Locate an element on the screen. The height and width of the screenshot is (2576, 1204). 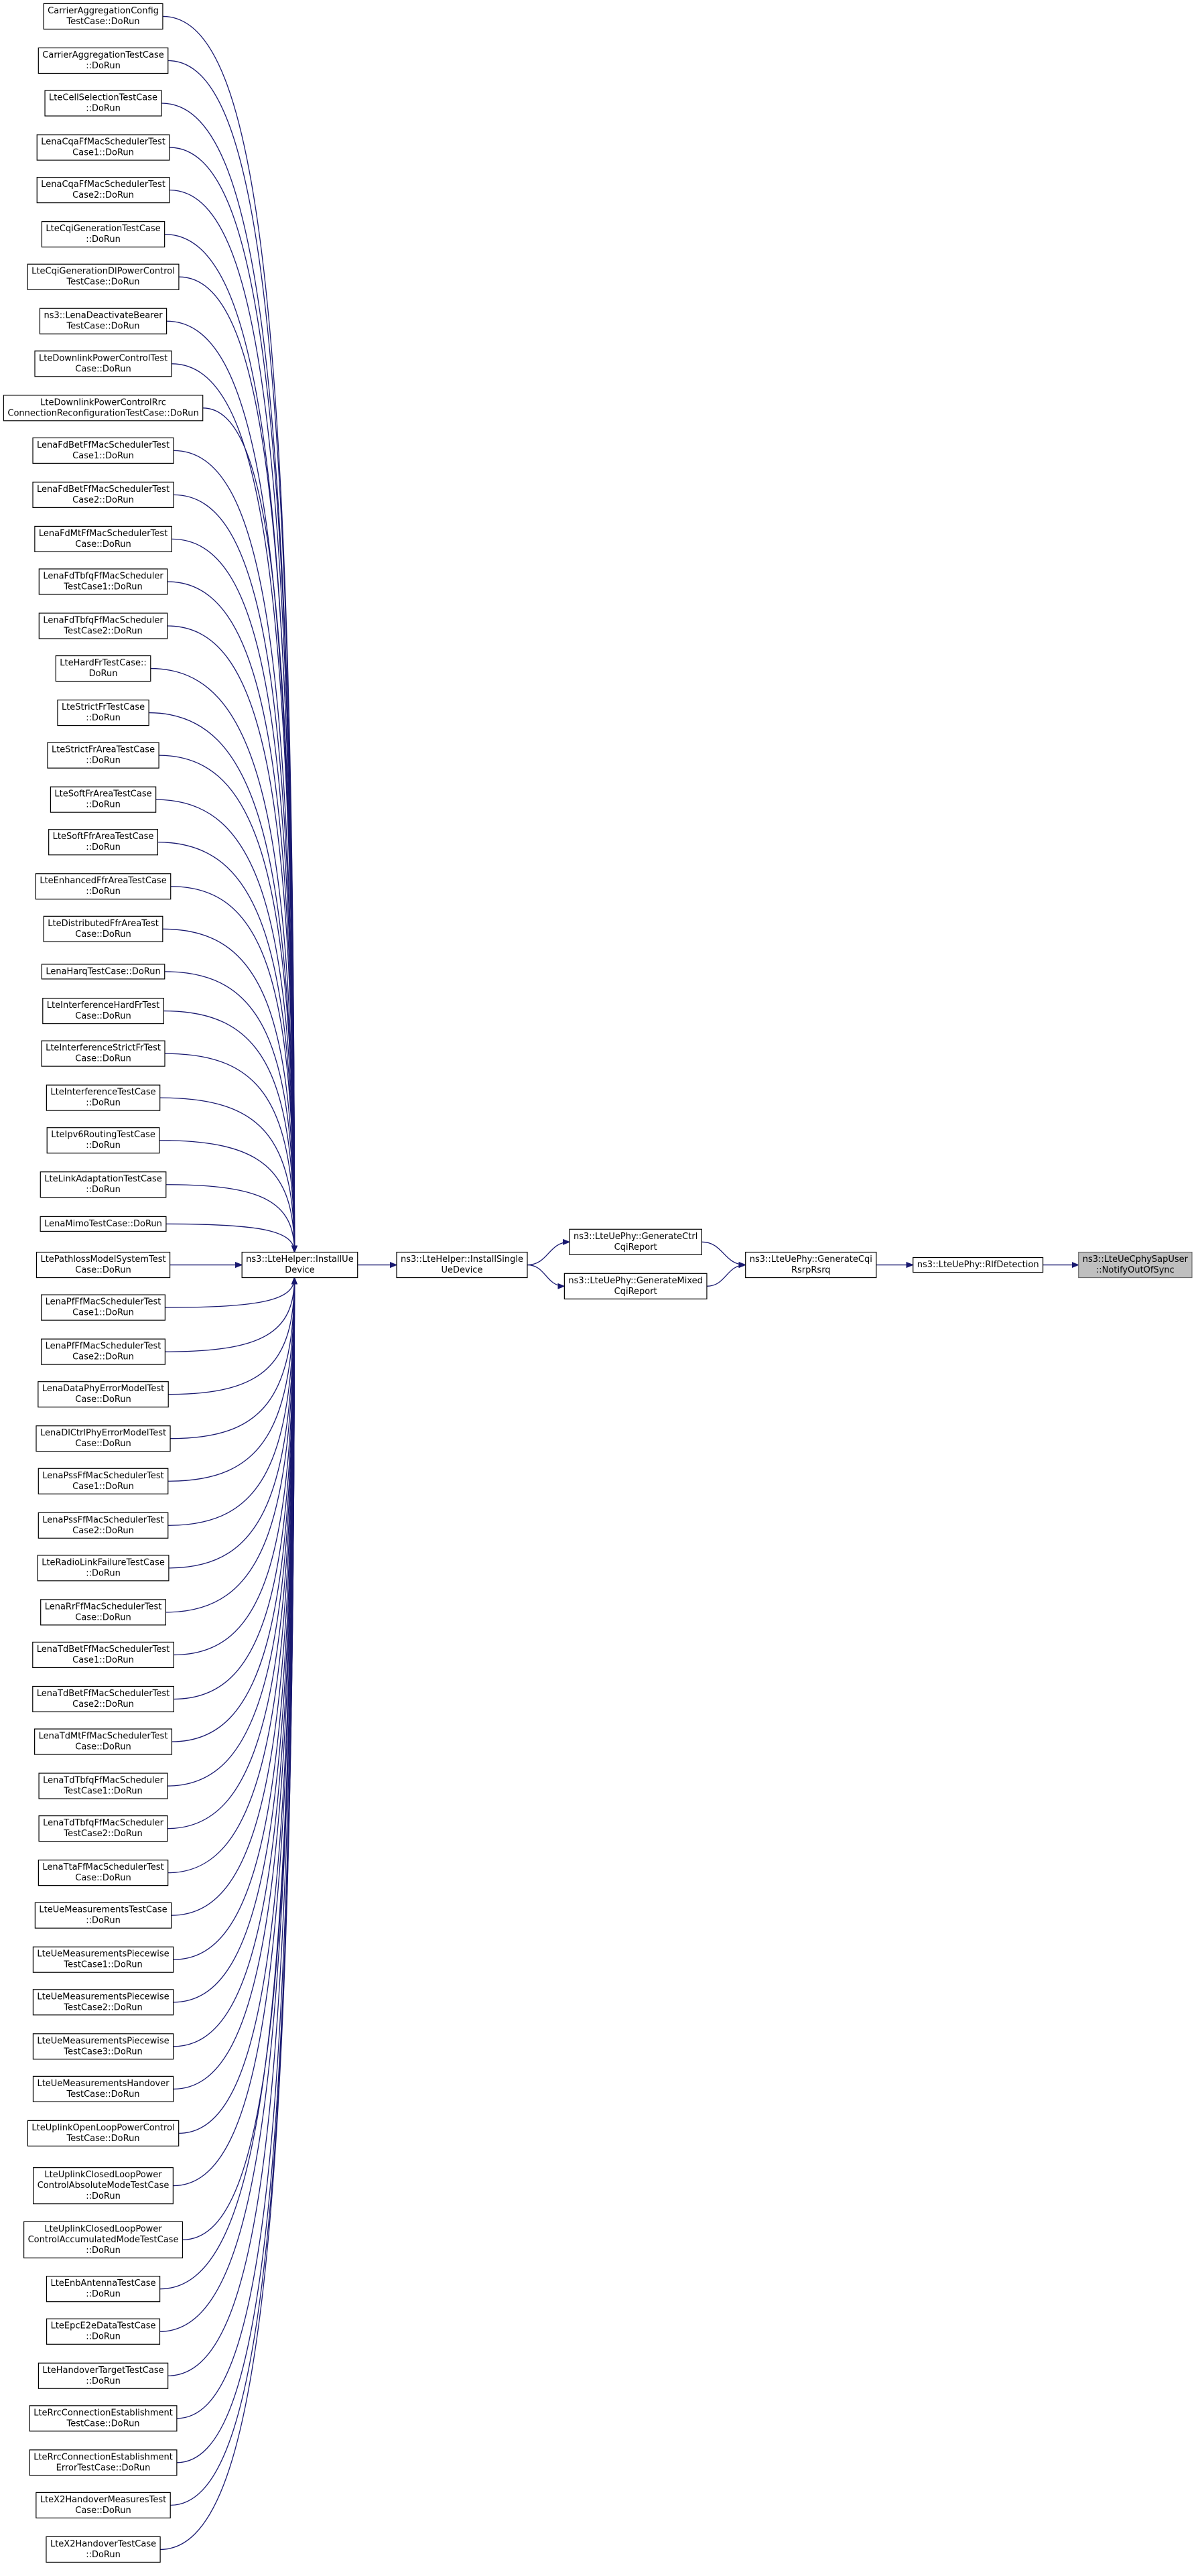
node-label: LteDownlinkPowerControlTest is located at coordinates (103, 358).